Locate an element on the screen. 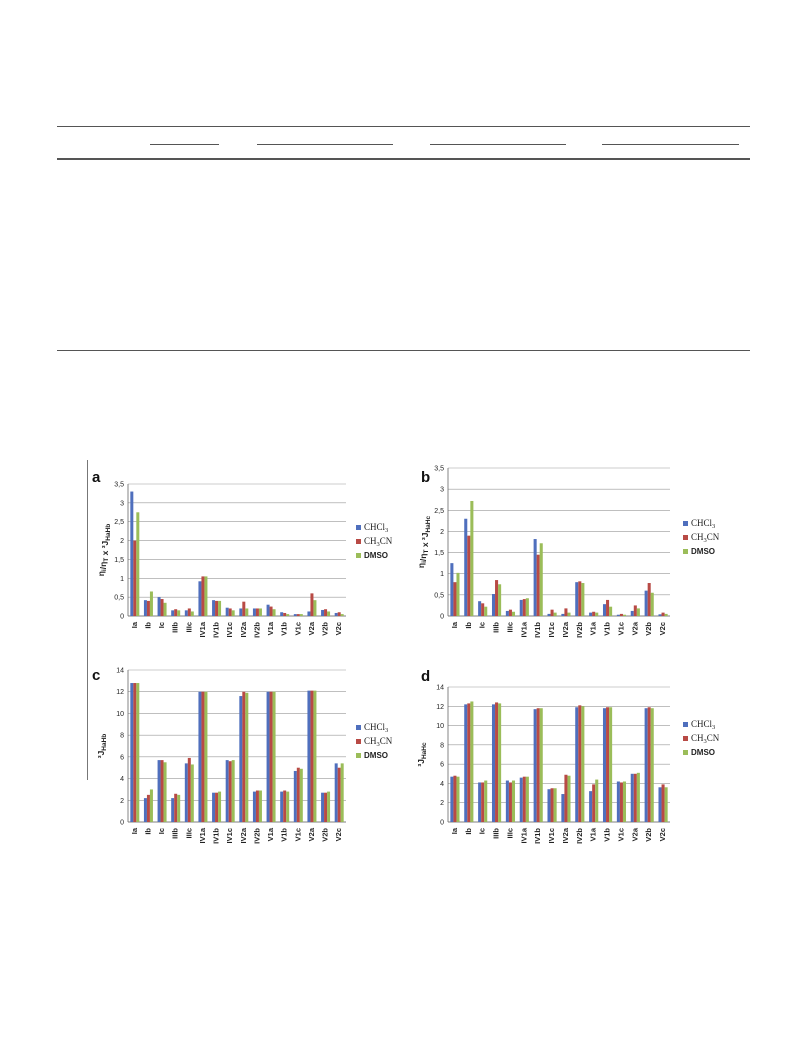 The height and width of the screenshot is (1057, 793). y-tick-label: 12 is located at coordinates (440, 707).